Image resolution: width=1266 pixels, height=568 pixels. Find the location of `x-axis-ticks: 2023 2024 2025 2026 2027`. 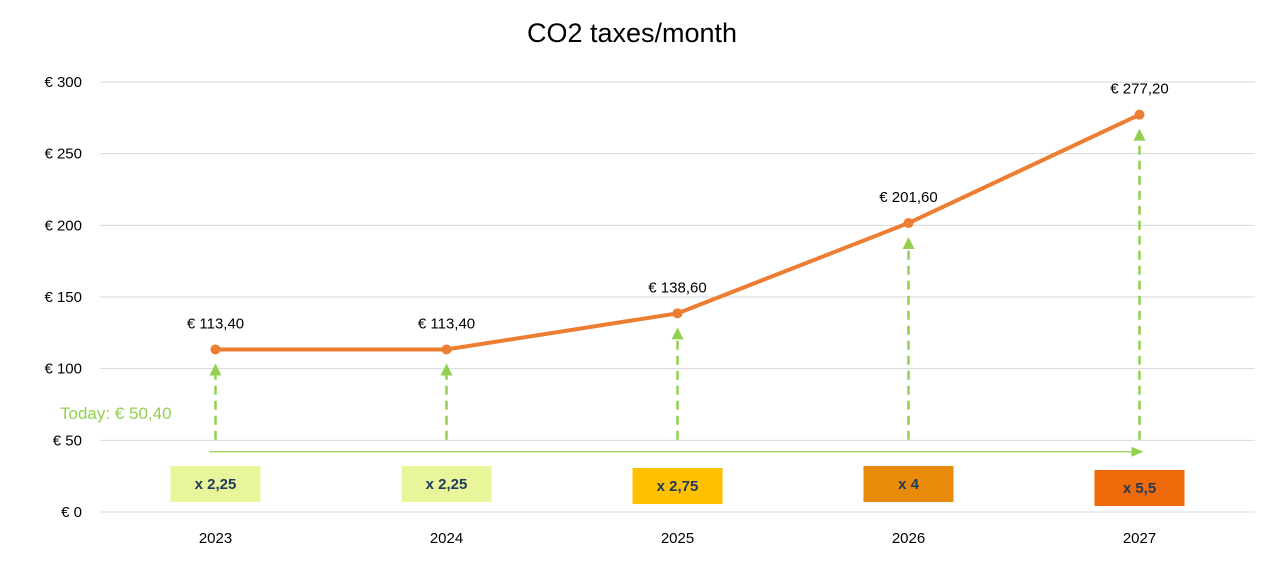

x-axis-ticks: 2023 2024 2025 2026 2027 is located at coordinates (677, 538).